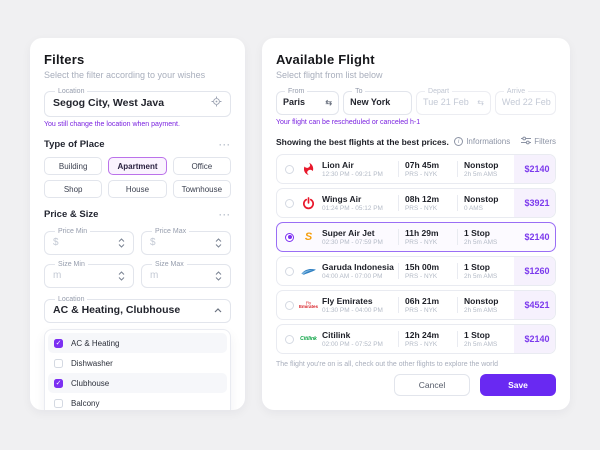  What do you see at coordinates (422, 233) in the screenshot?
I see `flight-duration: 11h 29m` at bounding box center [422, 233].